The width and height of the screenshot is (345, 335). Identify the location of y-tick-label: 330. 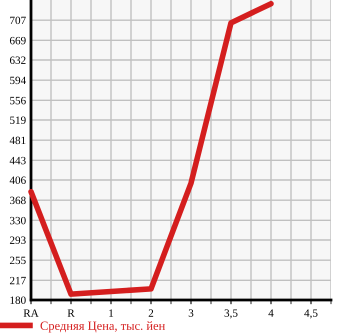
(18, 220).